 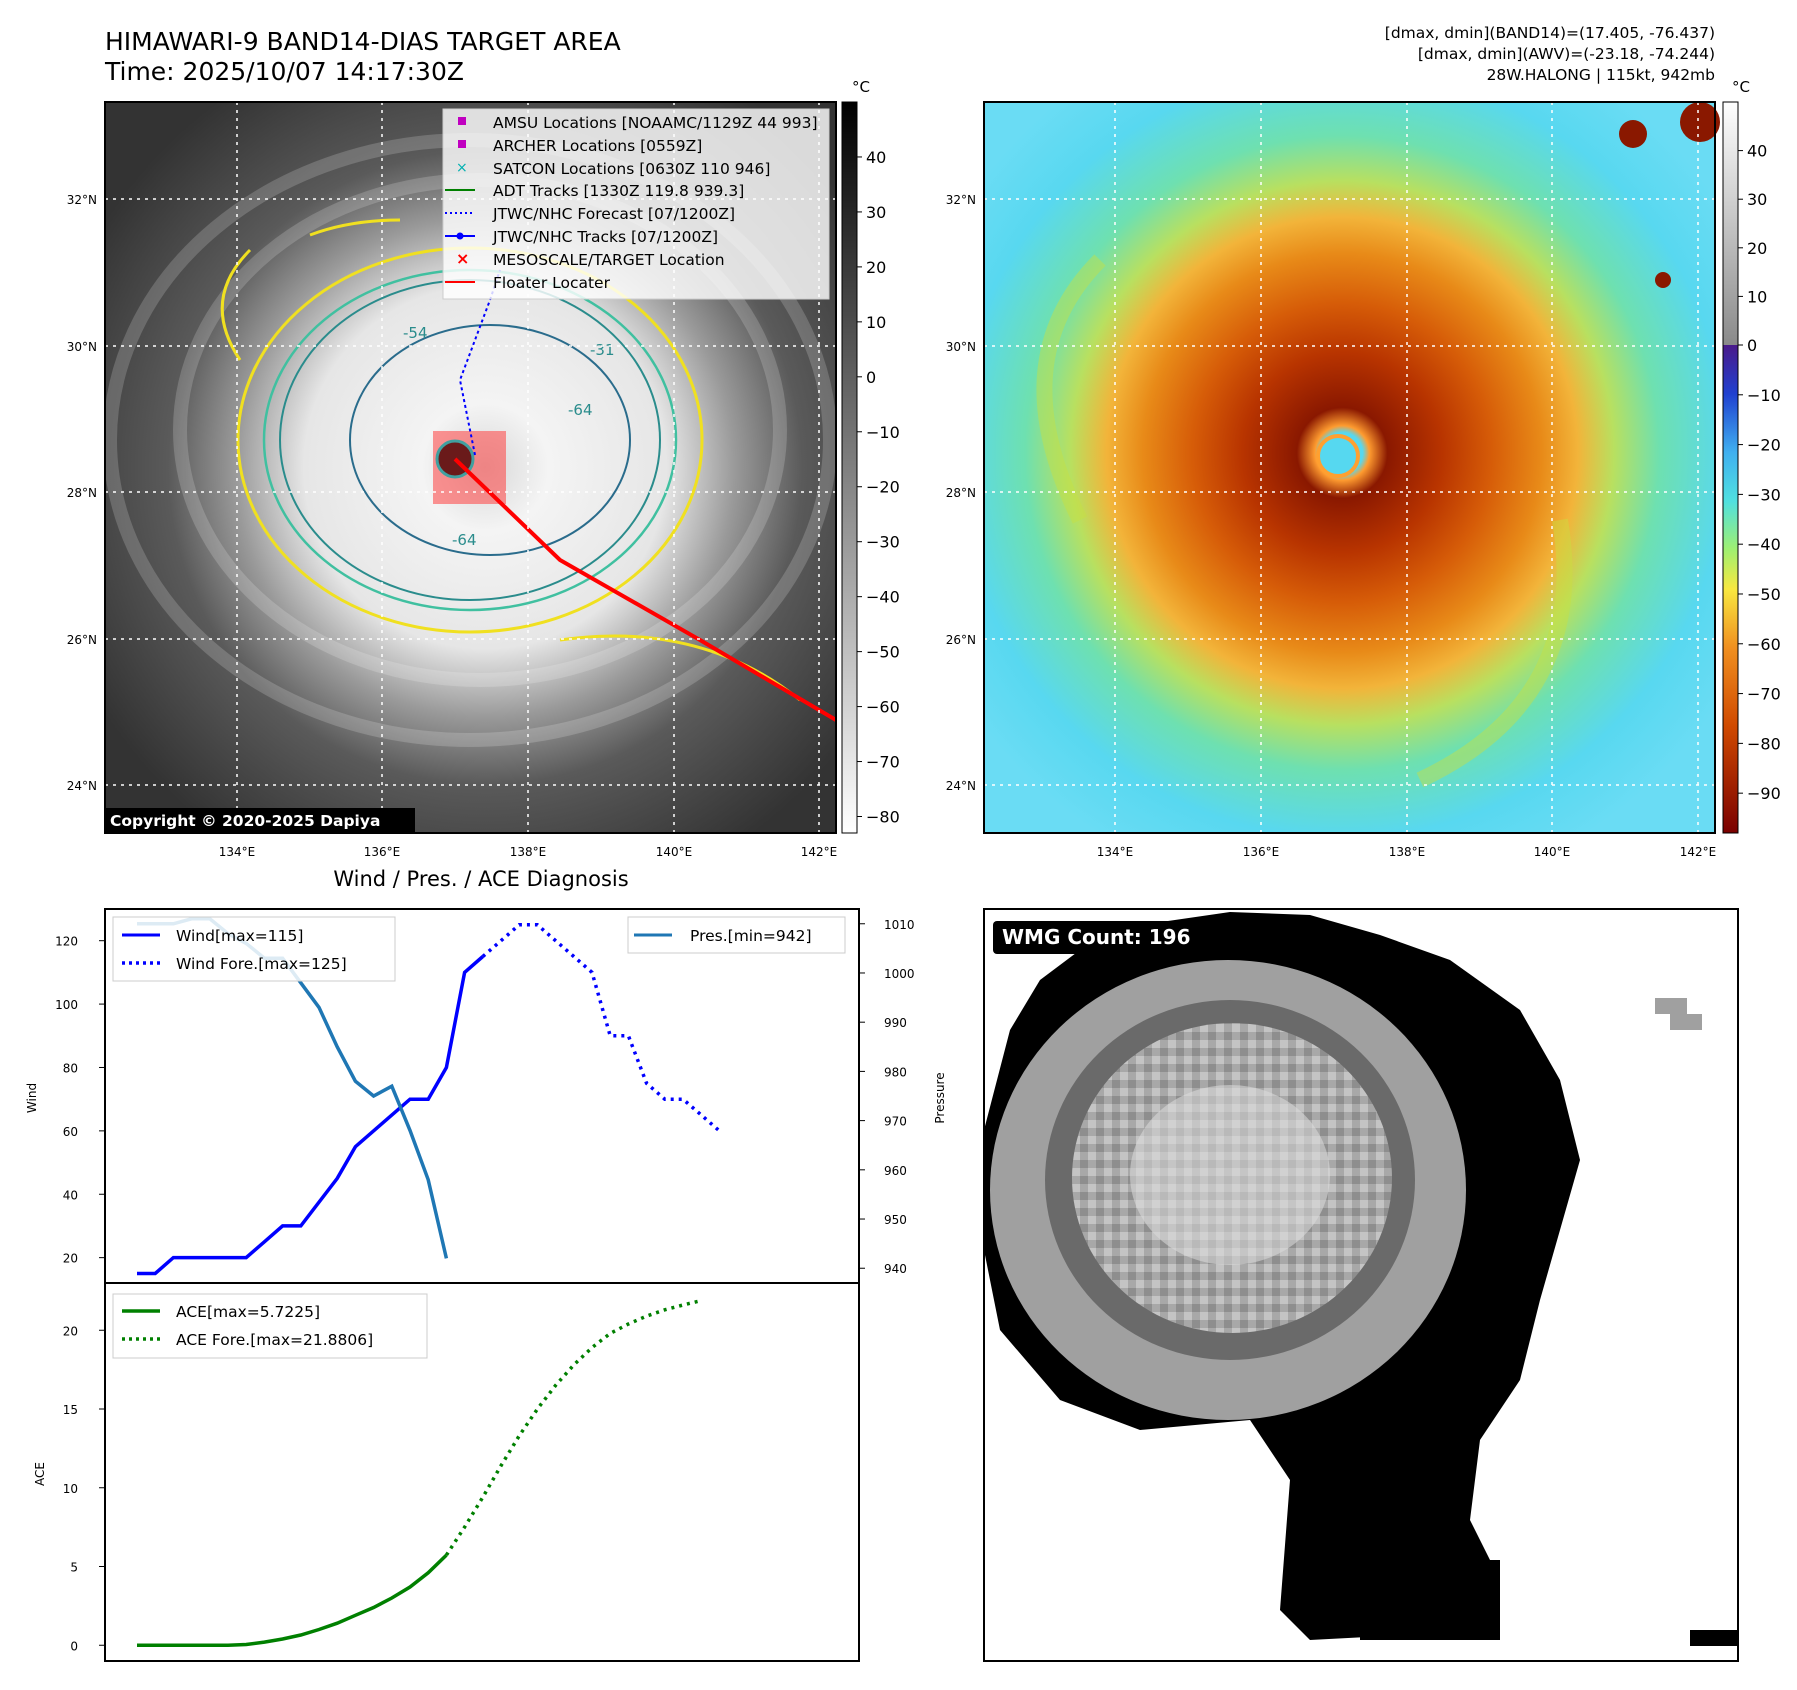 I want to click on legend-label: Wind Fore.[max=125], so click(x=261, y=964).